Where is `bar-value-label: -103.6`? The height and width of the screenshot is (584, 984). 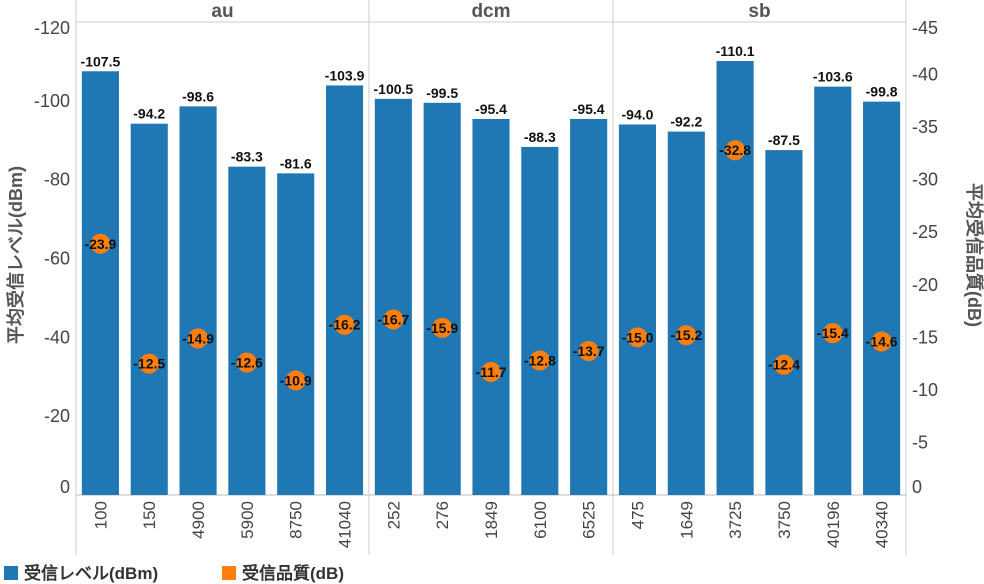 bar-value-label: -103.6 is located at coordinates (833, 77).